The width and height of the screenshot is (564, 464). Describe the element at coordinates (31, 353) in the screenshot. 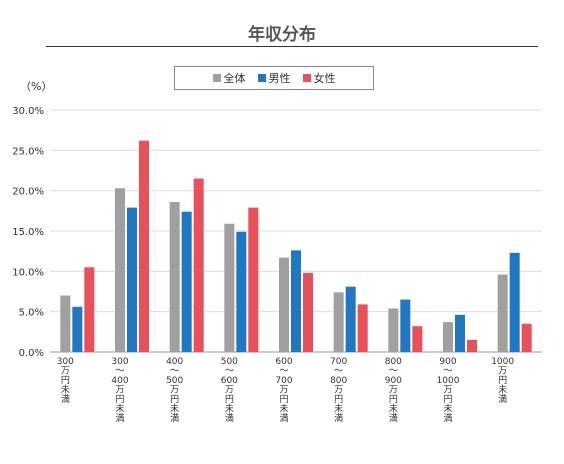

I see `y-tick-label: 0.0%` at that location.